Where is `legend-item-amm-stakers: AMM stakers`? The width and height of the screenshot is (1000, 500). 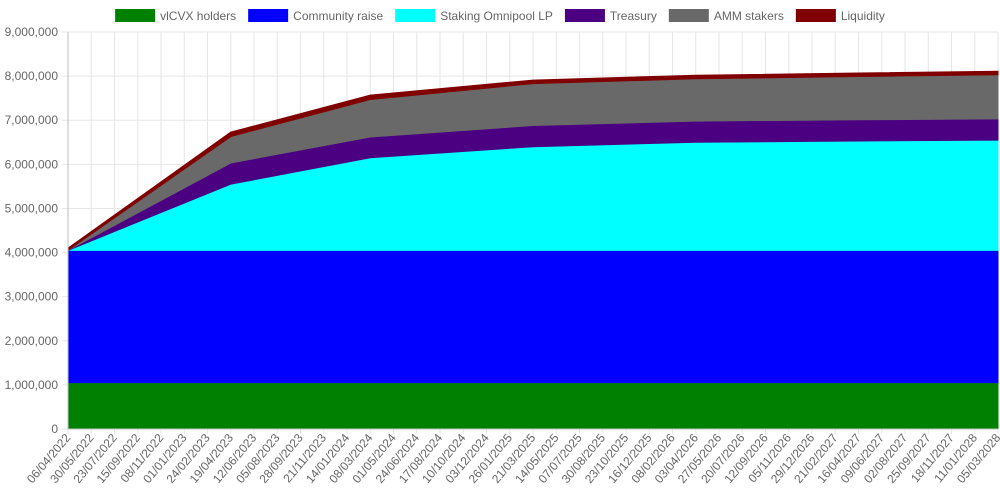
legend-item-amm-stakers: AMM stakers is located at coordinates (726, 16).